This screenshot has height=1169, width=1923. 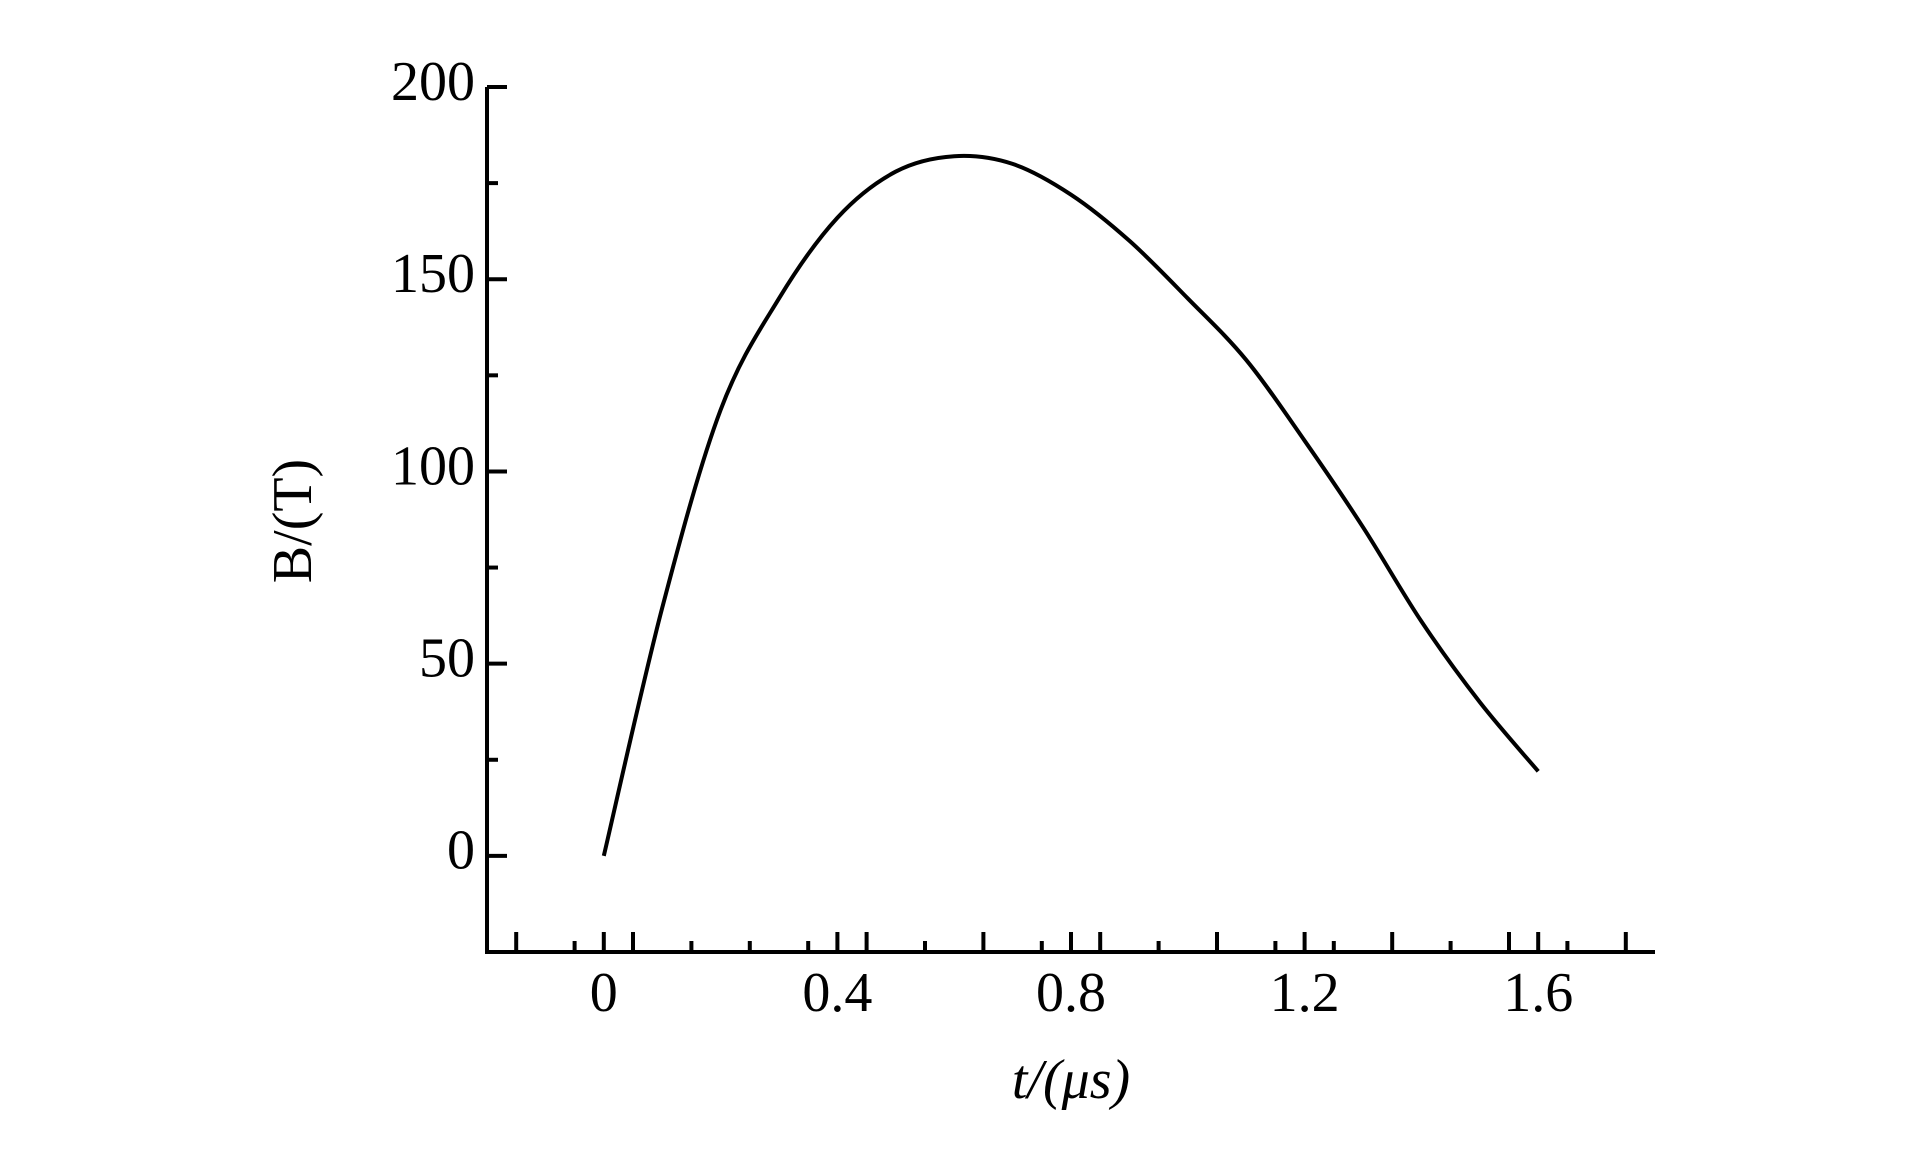 What do you see at coordinates (1071, 1080) in the screenshot?
I see `x-axis-label: t/(μs)` at bounding box center [1071, 1080].